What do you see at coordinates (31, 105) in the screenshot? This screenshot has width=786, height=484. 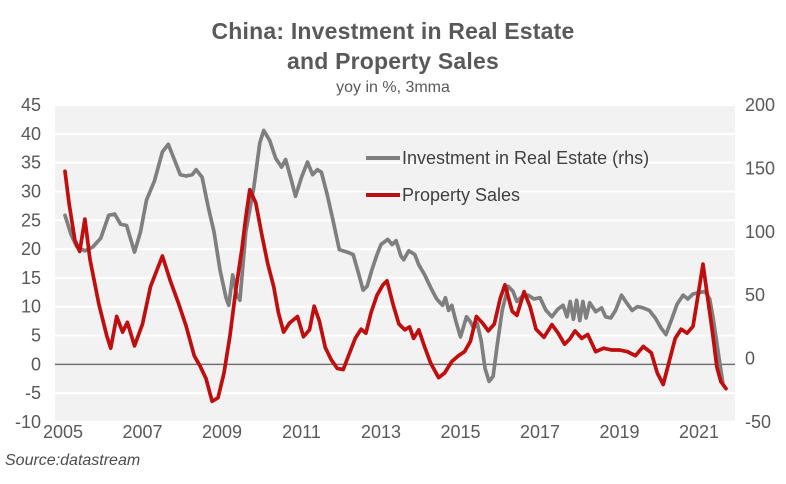 I see `left-axis-tick-label: 45` at bounding box center [31, 105].